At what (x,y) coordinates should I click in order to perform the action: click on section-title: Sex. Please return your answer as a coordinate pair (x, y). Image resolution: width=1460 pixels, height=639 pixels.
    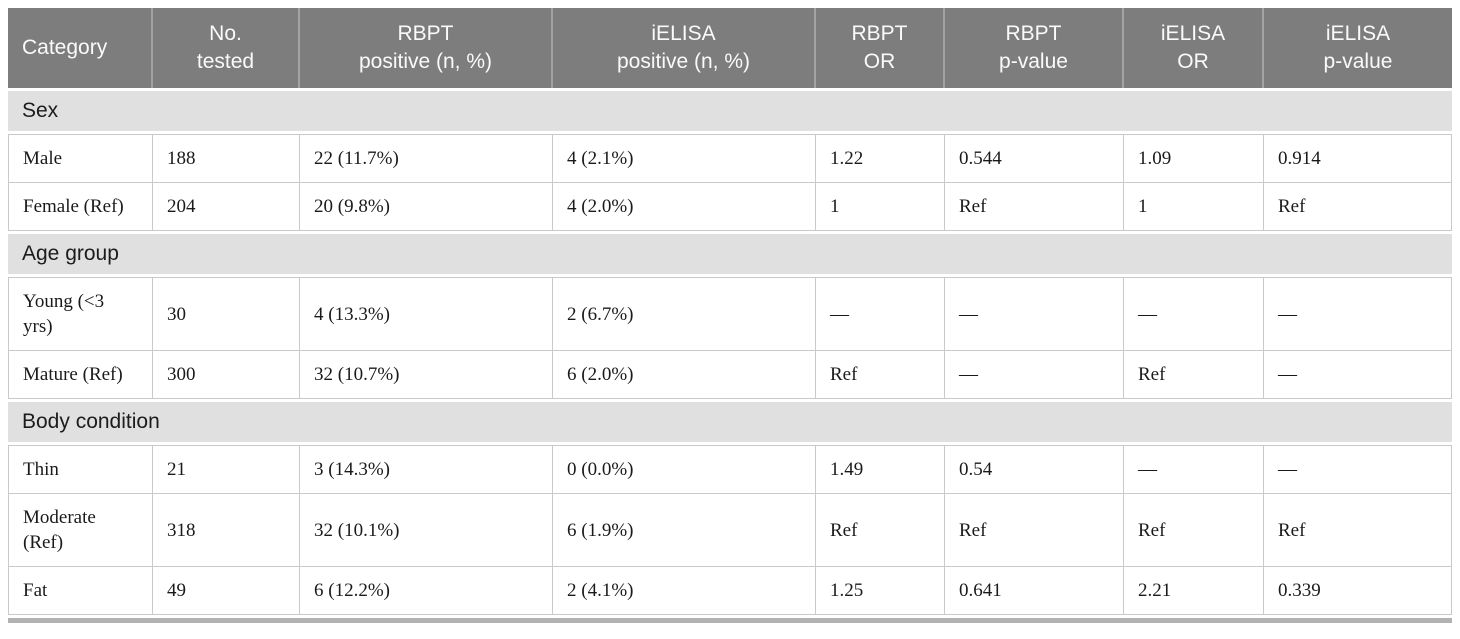
    Looking at the image, I should click on (730, 111).